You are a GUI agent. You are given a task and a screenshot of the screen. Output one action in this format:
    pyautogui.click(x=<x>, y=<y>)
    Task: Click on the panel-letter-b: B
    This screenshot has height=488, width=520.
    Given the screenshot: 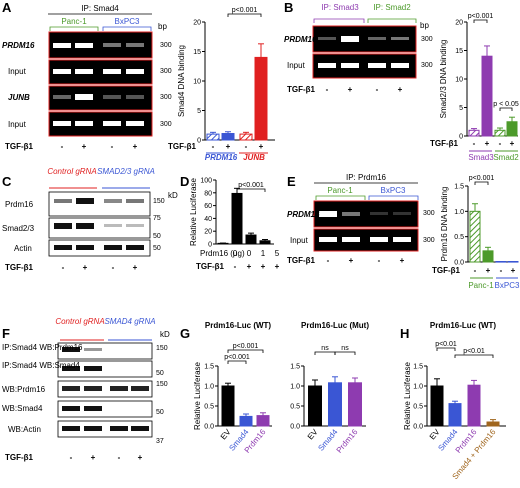 What is the action you would take?
    pyautogui.click(x=288, y=7)
    